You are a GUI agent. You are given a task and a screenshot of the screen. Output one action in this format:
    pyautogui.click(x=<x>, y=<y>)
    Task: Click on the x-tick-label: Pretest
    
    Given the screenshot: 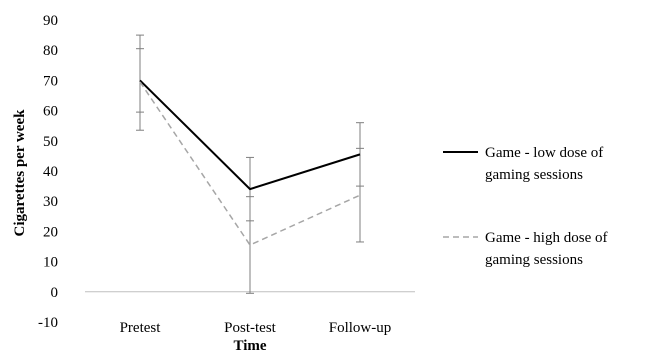 What is the action you would take?
    pyautogui.click(x=141, y=328)
    